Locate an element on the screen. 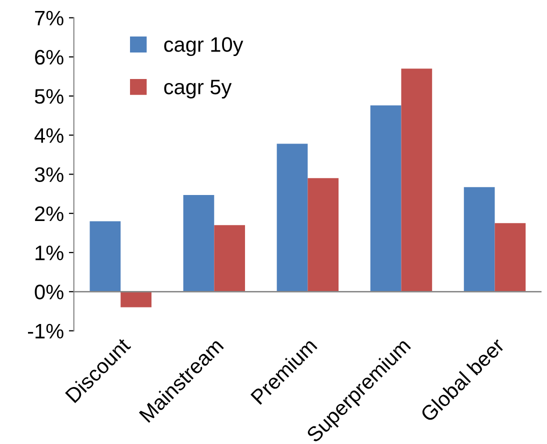 Image resolution: width=547 pixels, height=444 pixels. y-tick-label: 1% is located at coordinates (50, 253).